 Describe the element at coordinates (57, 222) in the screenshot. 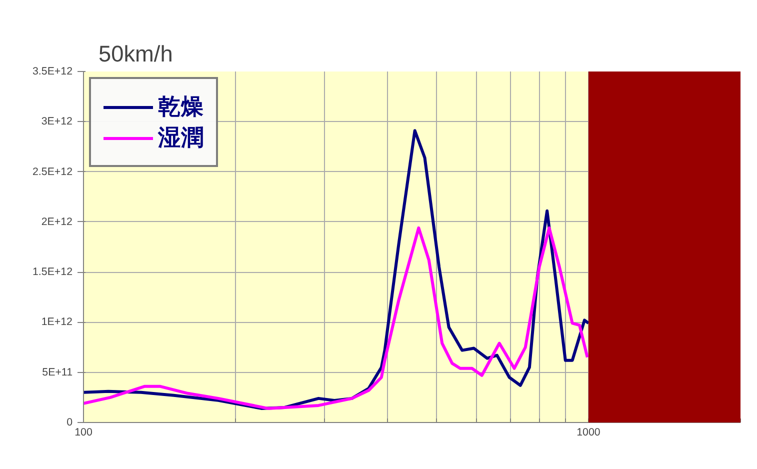

I see `y-tick-label: 2E+12` at that location.